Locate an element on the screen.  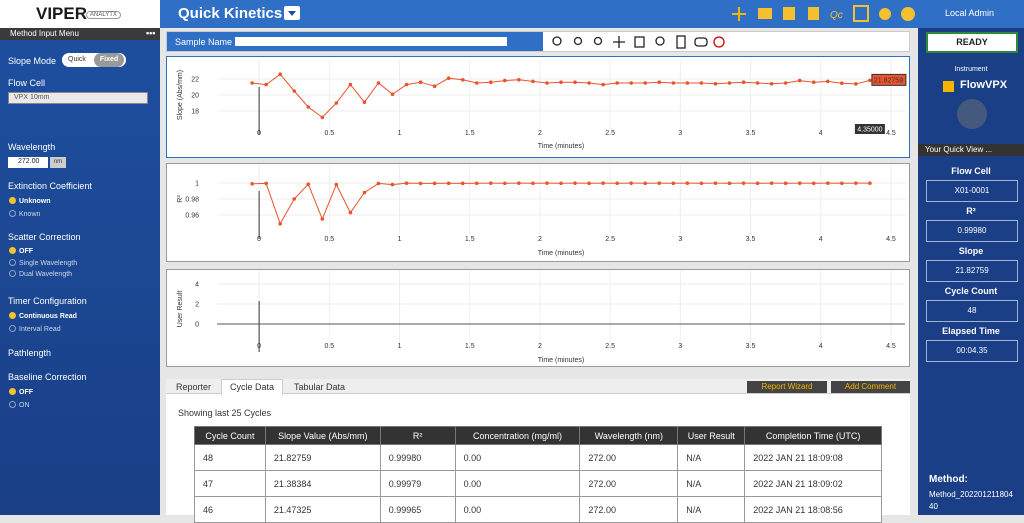
io-tool is located at coordinates (701, 42).